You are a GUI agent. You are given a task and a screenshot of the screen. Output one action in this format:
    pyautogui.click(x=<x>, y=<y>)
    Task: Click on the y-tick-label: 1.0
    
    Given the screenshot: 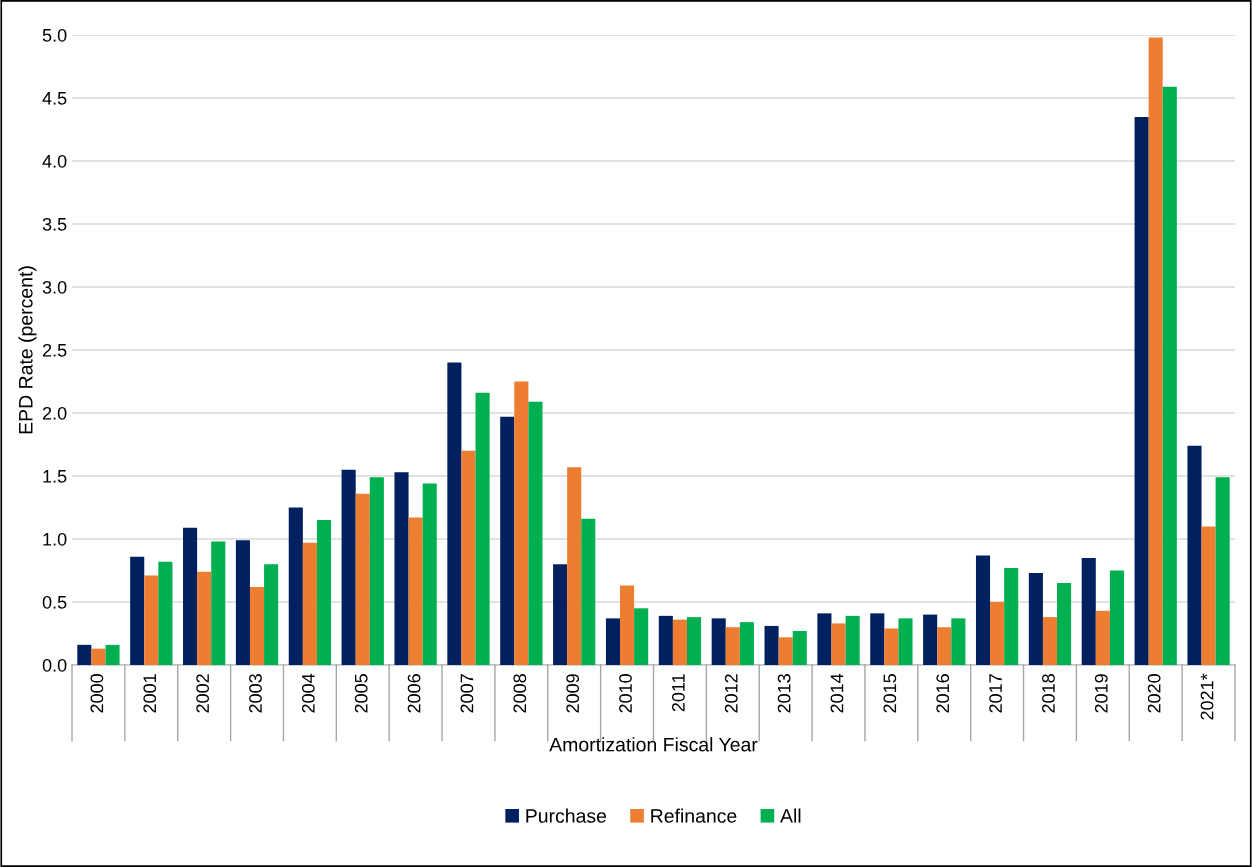 What is the action you would take?
    pyautogui.click(x=55, y=539)
    